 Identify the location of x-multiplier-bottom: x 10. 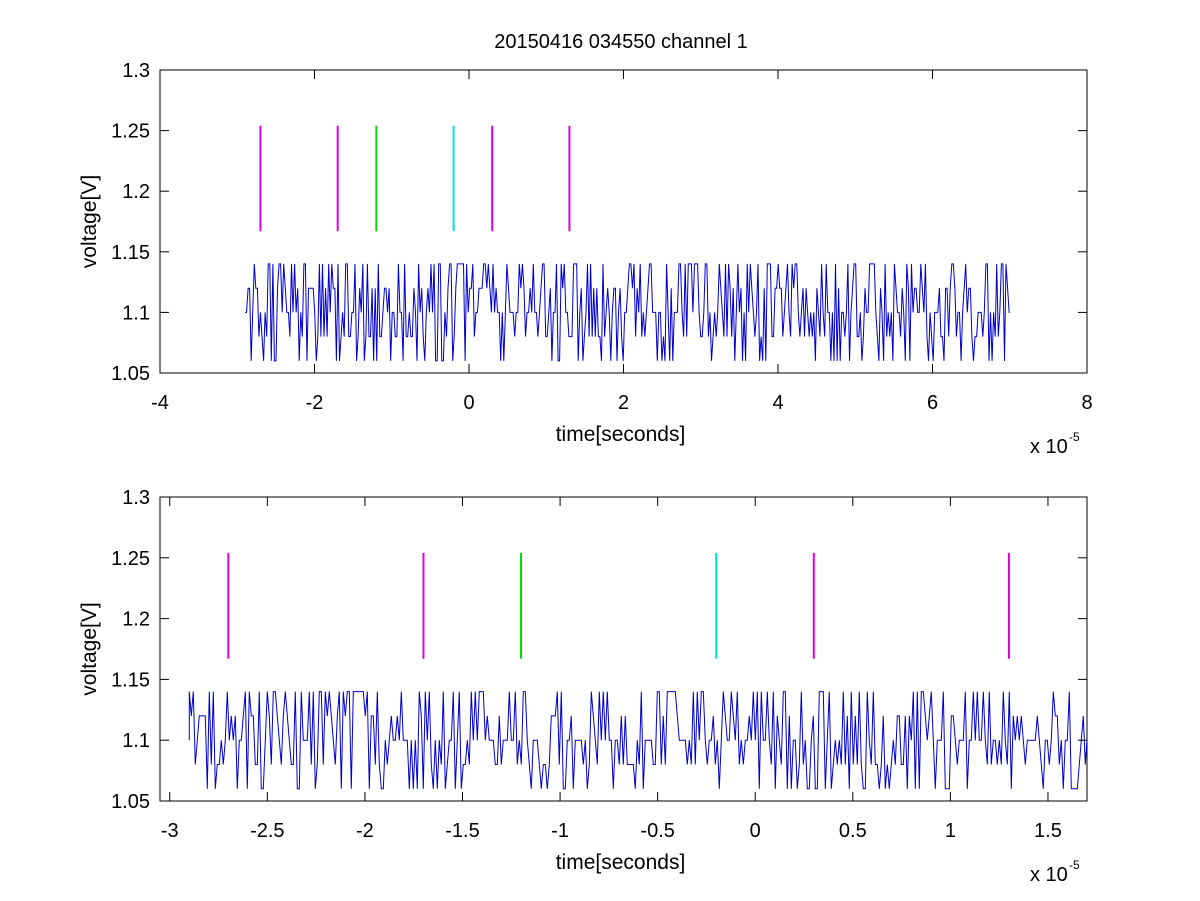
(1049, 875).